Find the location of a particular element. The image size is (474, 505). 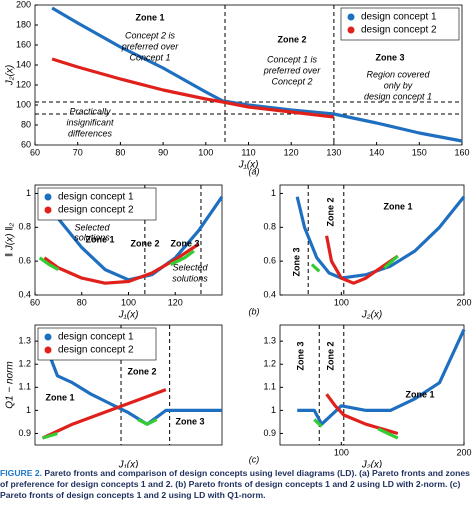

y-tick-label: 0.4 is located at coordinates (269, 294).